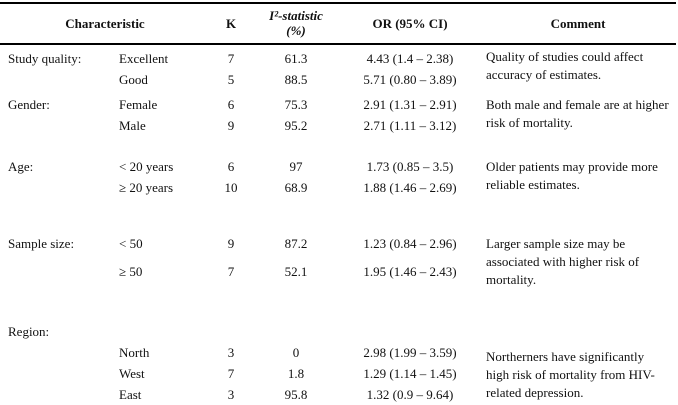  What do you see at coordinates (410, 352) in the screenshot?
I see `or-cell: 2.98 (1.99 – 3.59)` at bounding box center [410, 352].